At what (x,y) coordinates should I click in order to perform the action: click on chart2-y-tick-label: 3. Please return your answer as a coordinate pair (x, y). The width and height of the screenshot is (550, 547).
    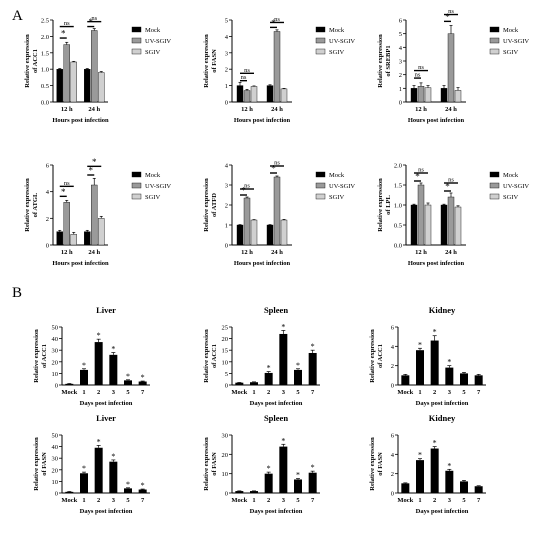
    Looking at the image, I should click on (226, 53).